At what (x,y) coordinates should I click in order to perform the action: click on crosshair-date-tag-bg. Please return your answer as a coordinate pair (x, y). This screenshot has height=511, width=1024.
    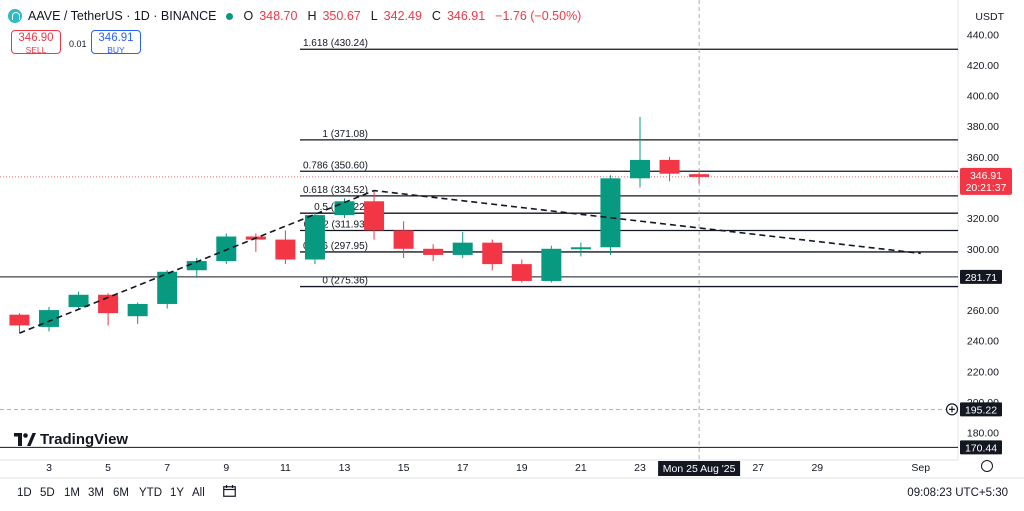
    Looking at the image, I should click on (699, 468).